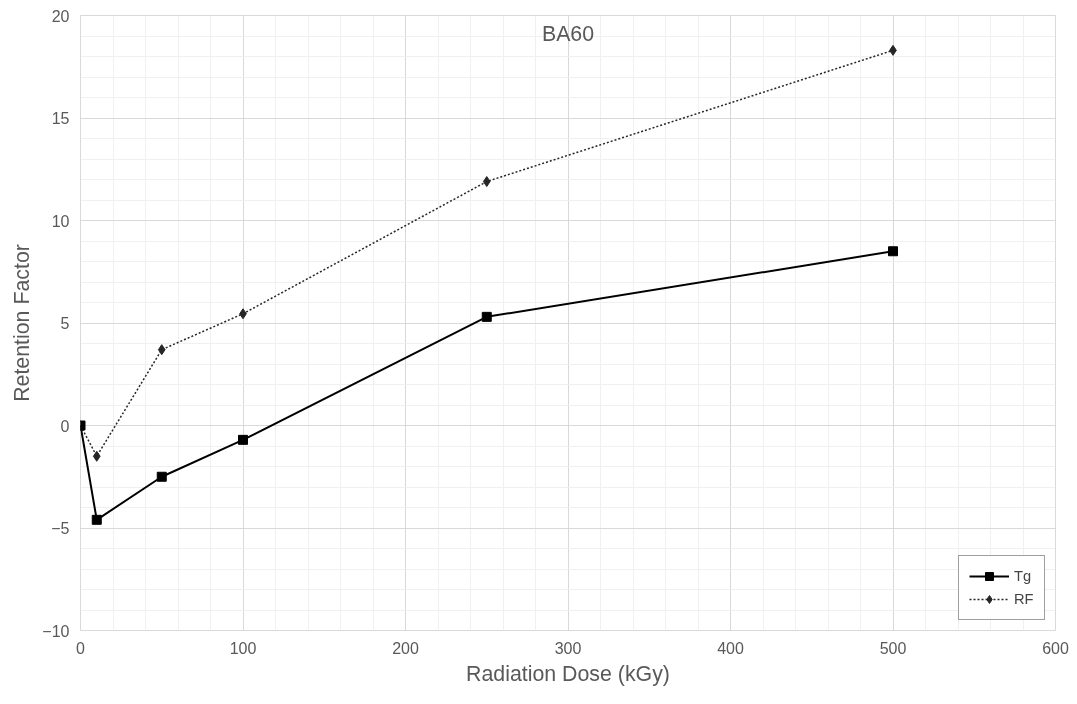  Describe the element at coordinates (893, 648) in the screenshot. I see `x-tick-label: 500` at that location.